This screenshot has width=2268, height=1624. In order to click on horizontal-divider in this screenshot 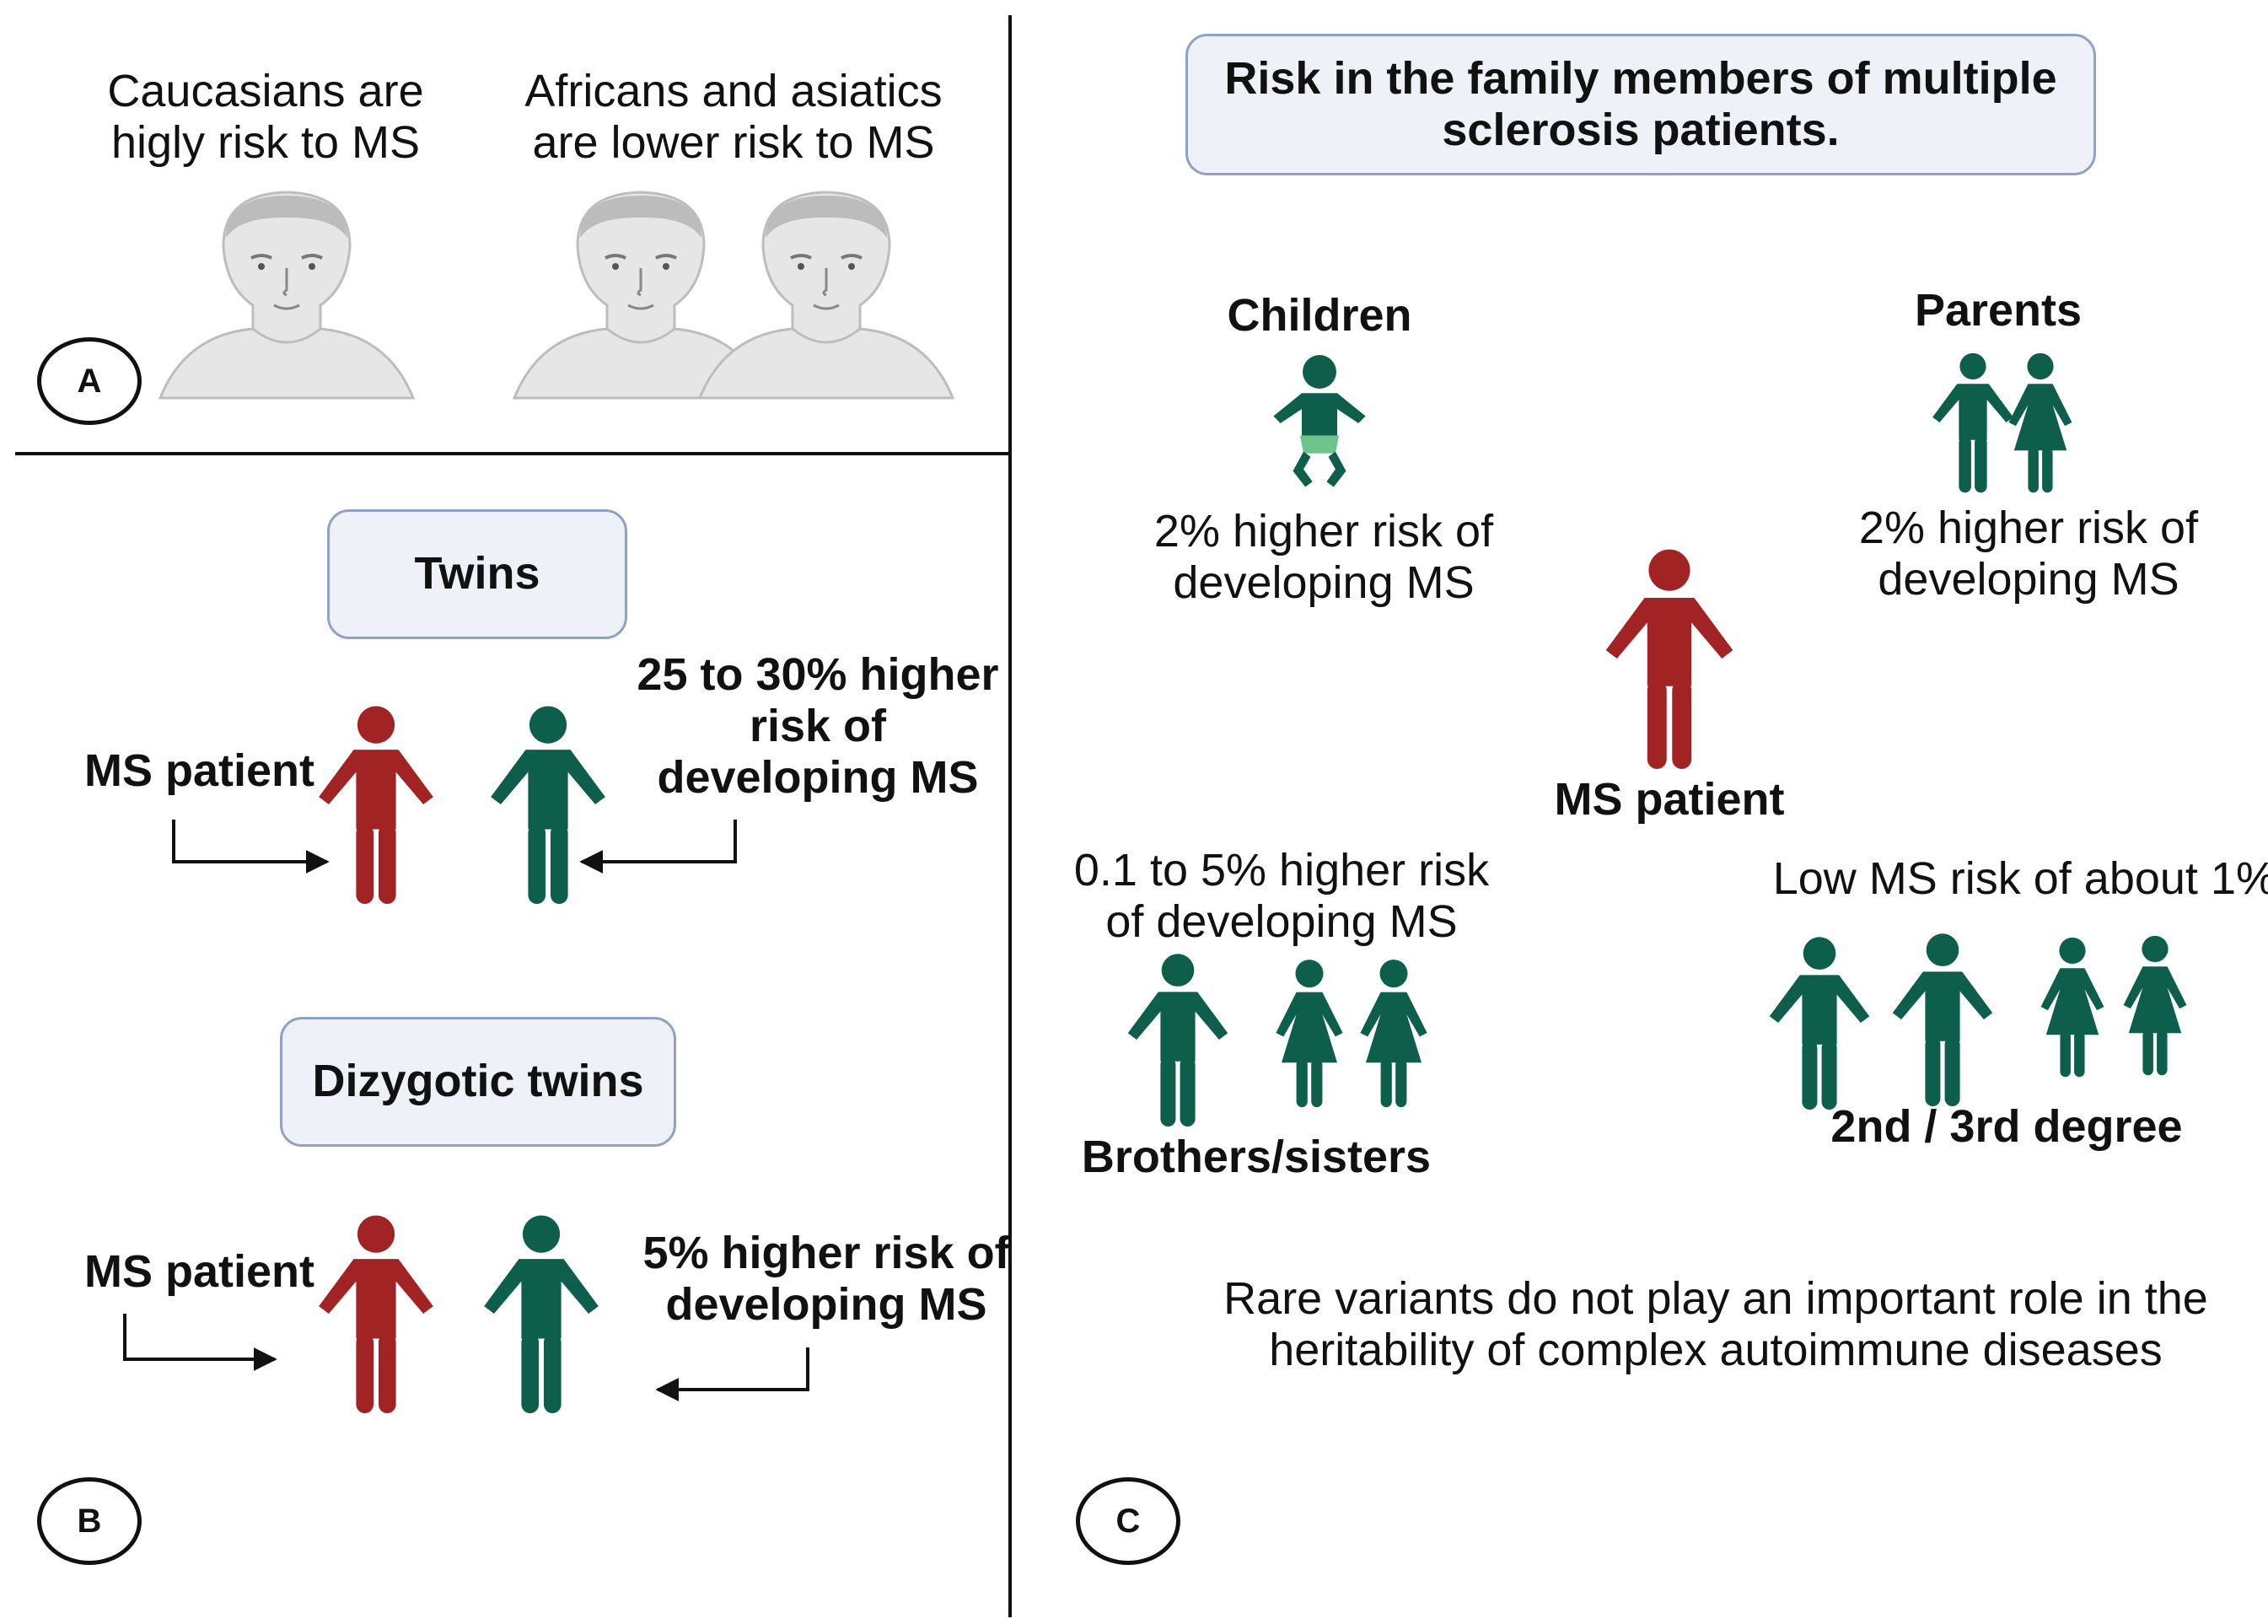, I will do `click(512, 453)`.